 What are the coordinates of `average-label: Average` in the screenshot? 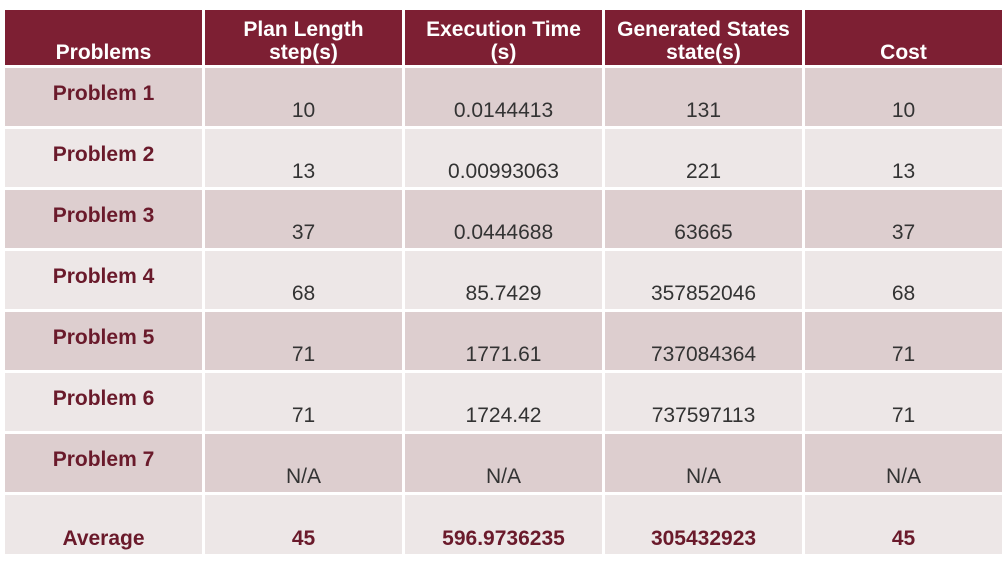 It's located at (103, 524).